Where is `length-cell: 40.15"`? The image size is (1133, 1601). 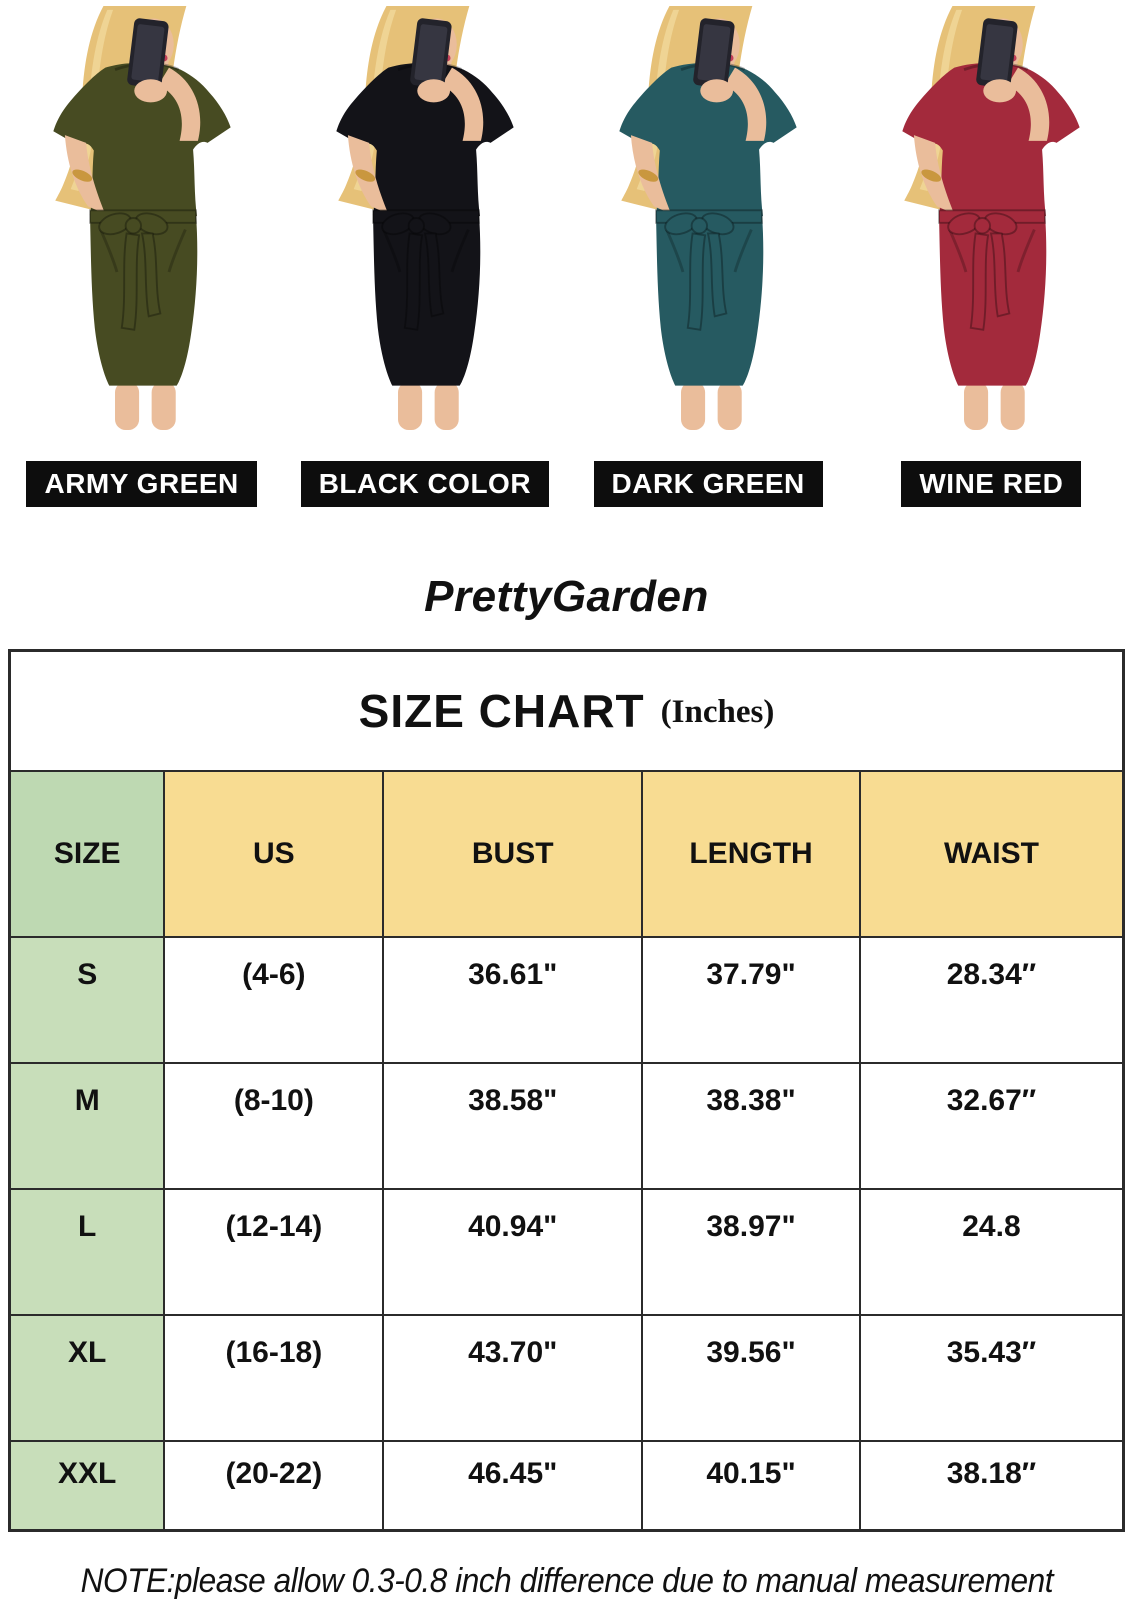 length-cell: 40.15" is located at coordinates (752, 1485).